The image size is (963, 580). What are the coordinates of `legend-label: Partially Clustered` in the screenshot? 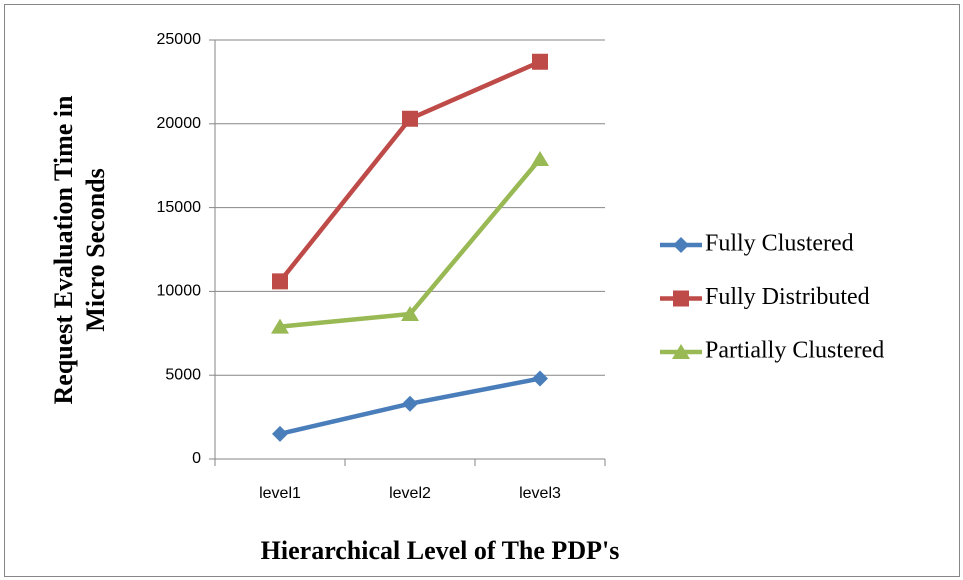 It's located at (794, 351).